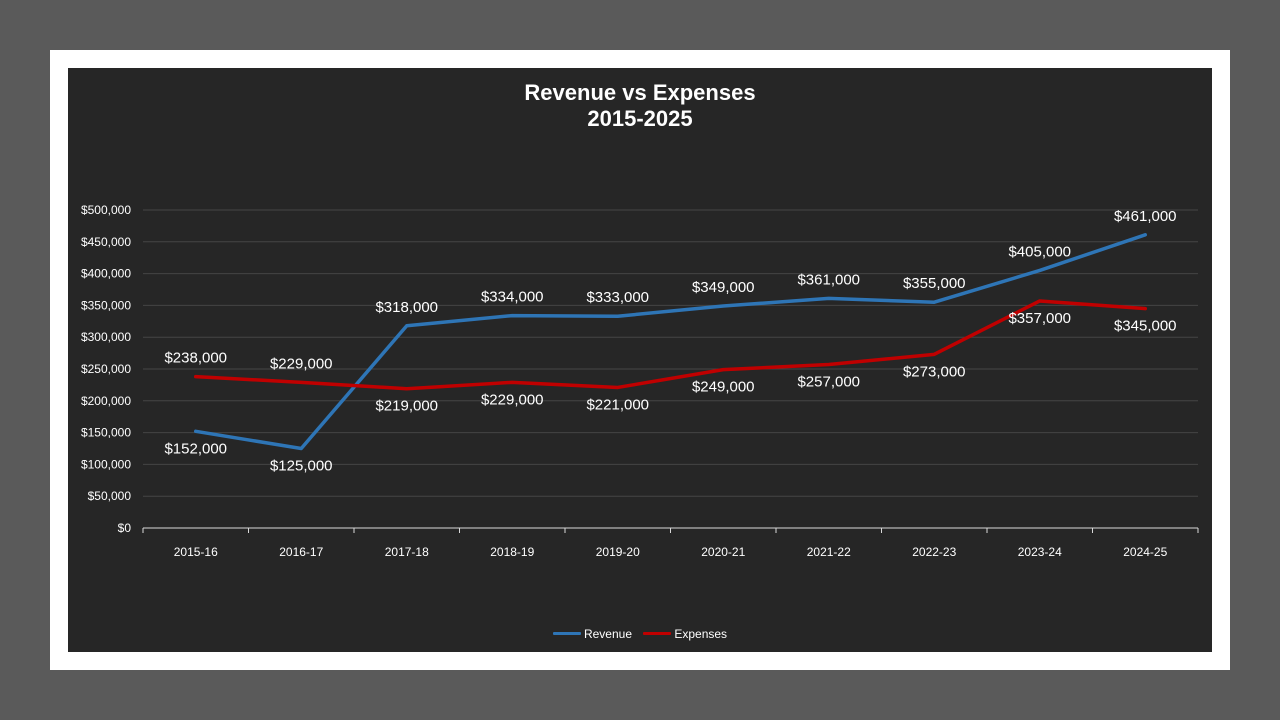  What do you see at coordinates (1039, 251) in the screenshot?
I see `data-label-revenue: $405,000` at bounding box center [1039, 251].